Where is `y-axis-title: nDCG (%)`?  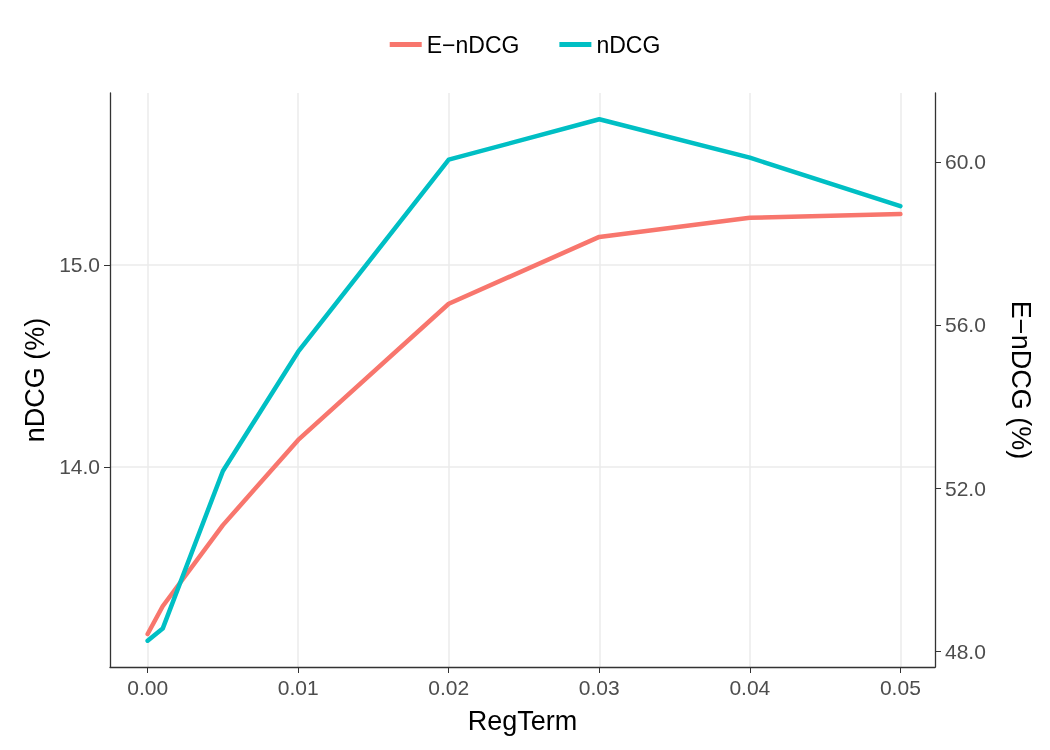
y-axis-title: nDCG (%) is located at coordinates (34, 380).